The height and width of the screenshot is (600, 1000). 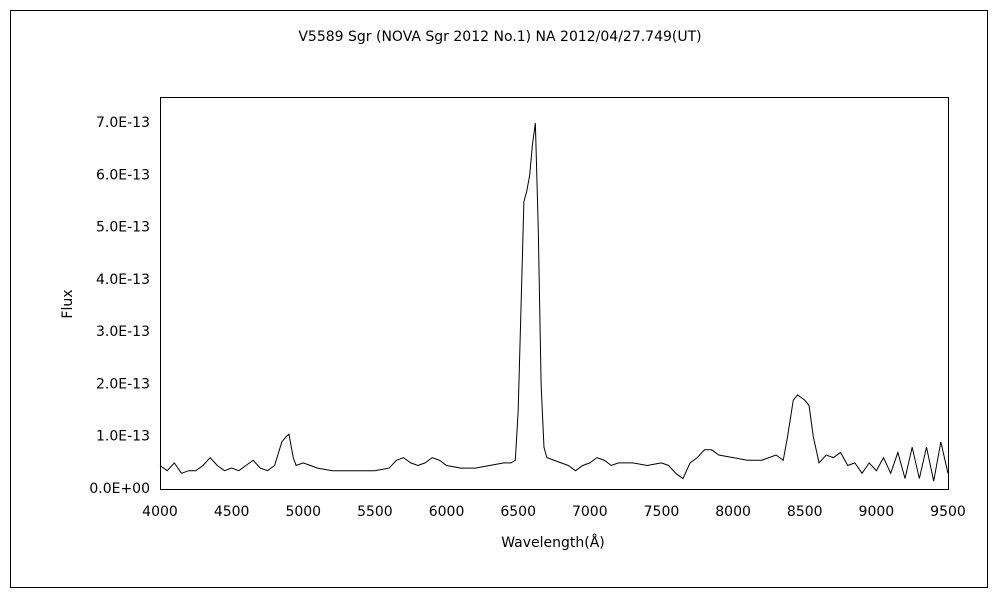 What do you see at coordinates (805, 512) in the screenshot?
I see `x-tick-label: 8500` at bounding box center [805, 512].